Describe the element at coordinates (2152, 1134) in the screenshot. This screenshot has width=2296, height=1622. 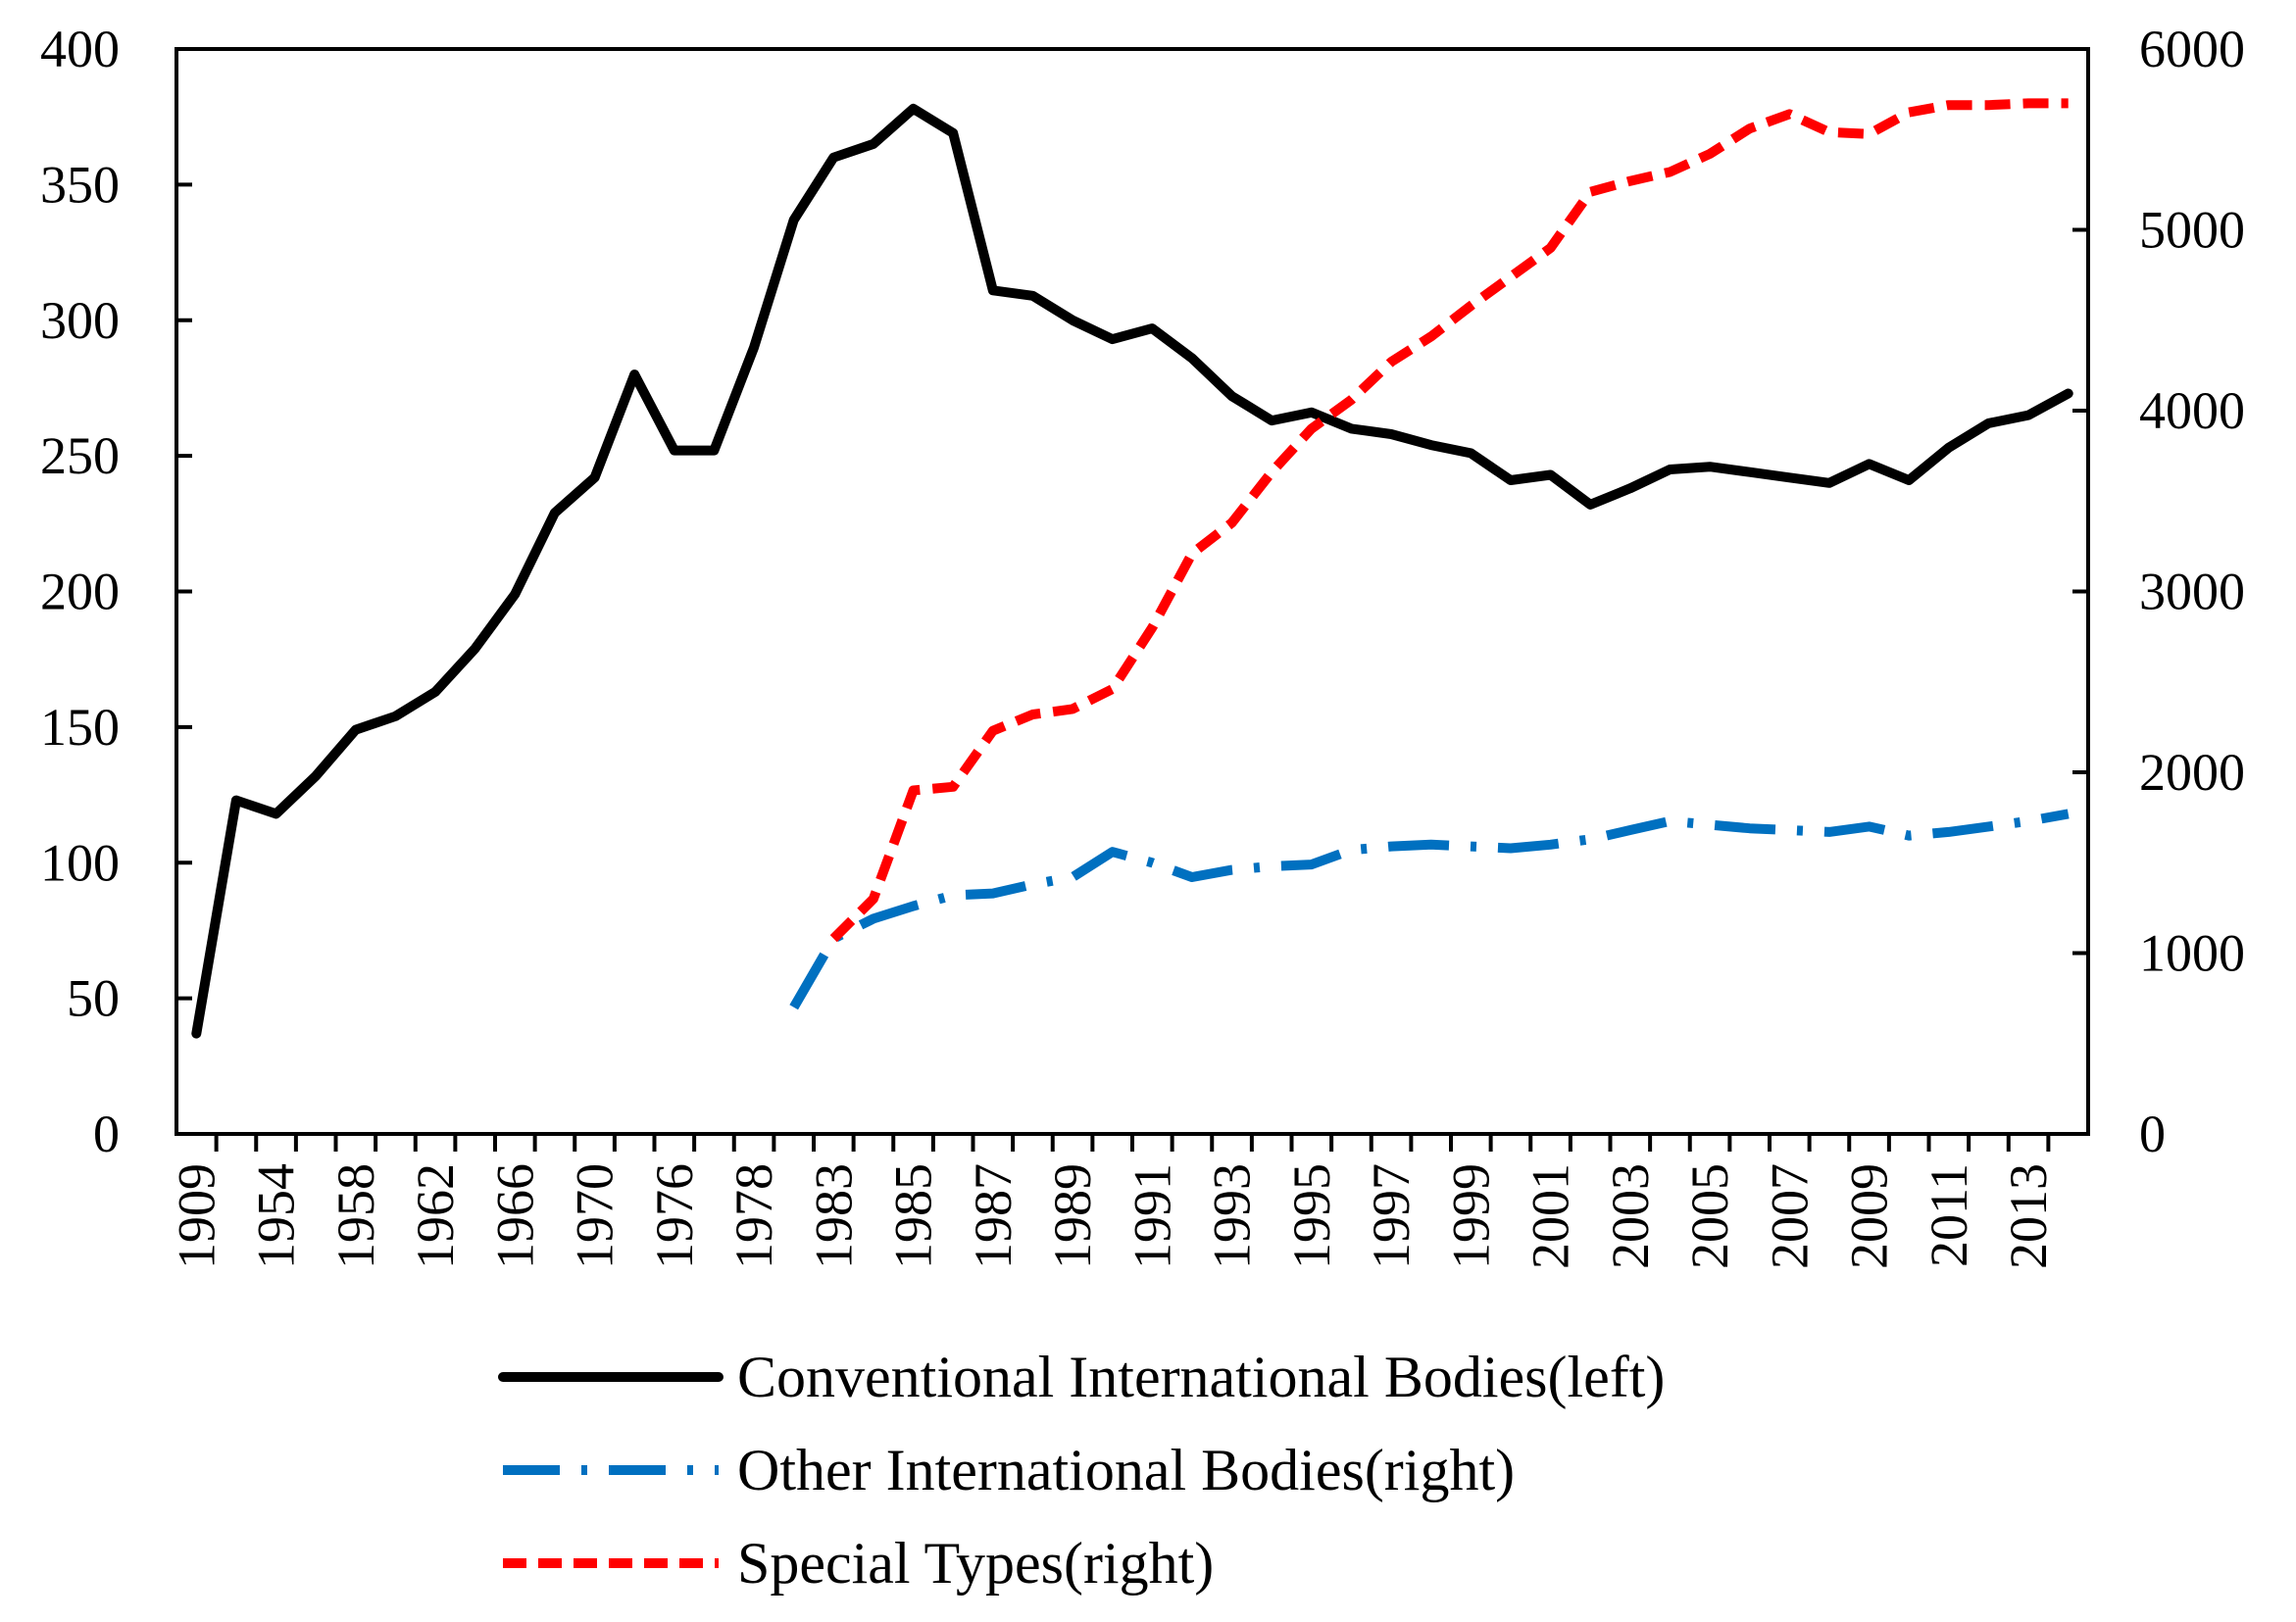
I see `right-y-tick-label: 0` at that location.